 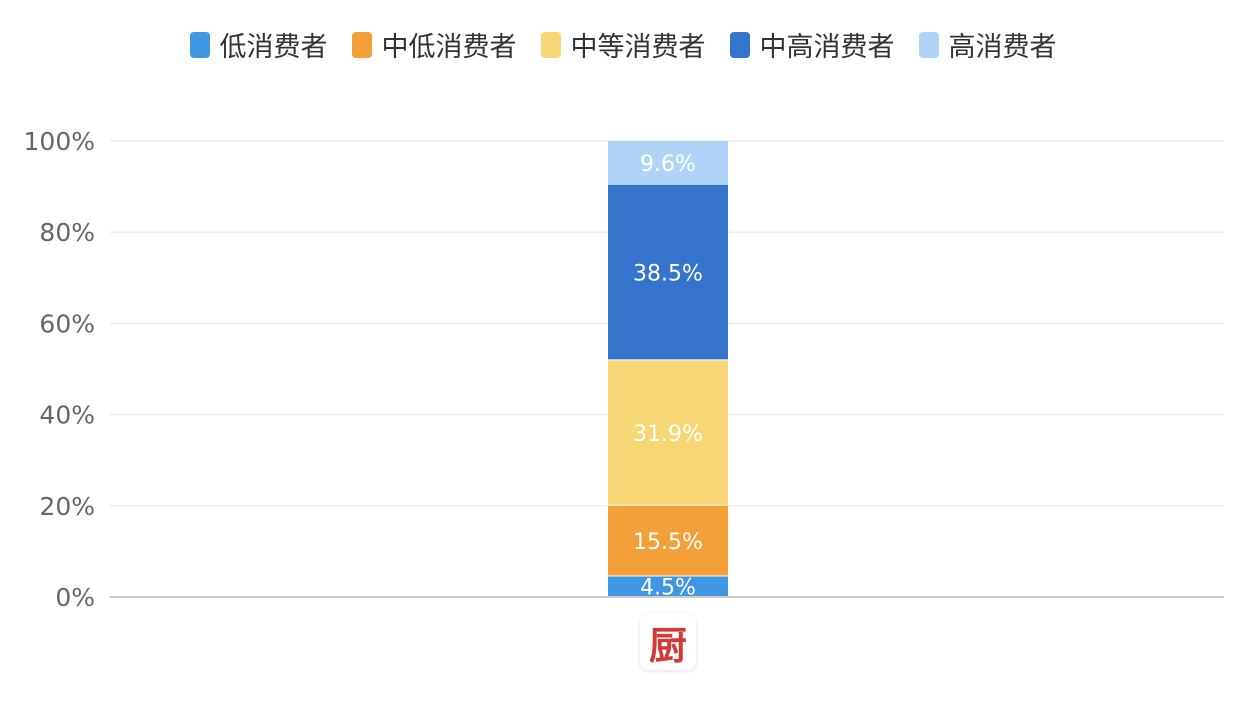 What do you see at coordinates (361, 44) in the screenshot?
I see `legend-swatch-lower-middle` at bounding box center [361, 44].